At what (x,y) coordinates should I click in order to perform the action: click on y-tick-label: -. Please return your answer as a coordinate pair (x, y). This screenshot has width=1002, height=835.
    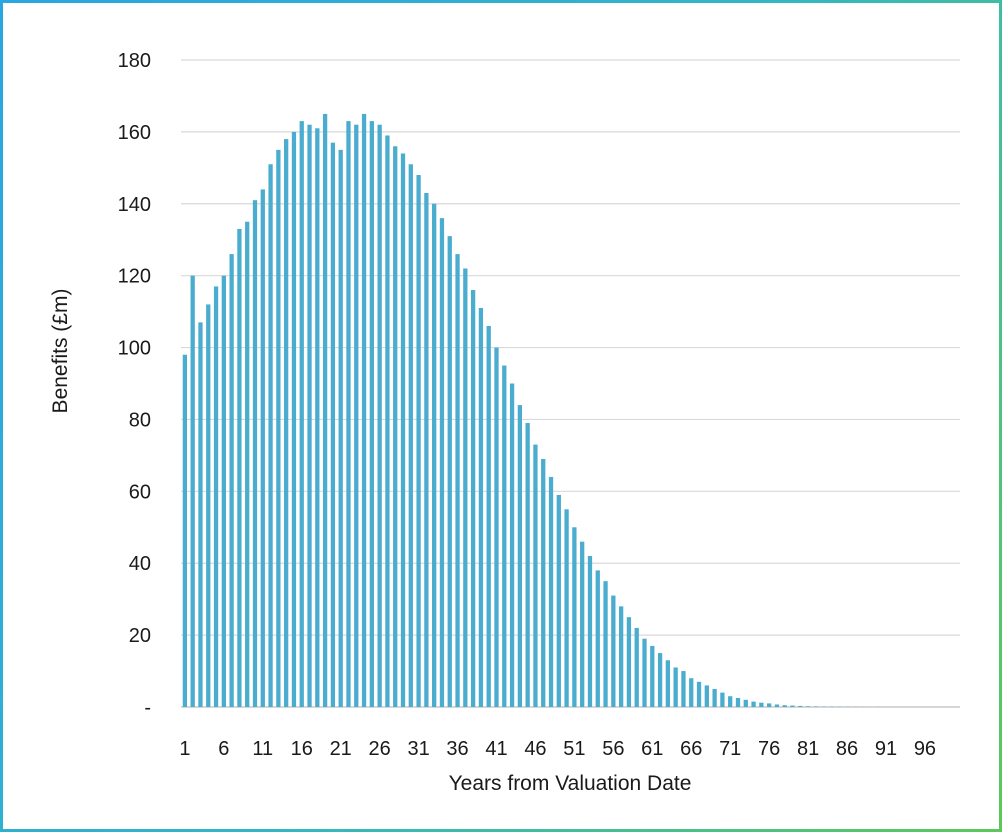
    Looking at the image, I should click on (147, 708).